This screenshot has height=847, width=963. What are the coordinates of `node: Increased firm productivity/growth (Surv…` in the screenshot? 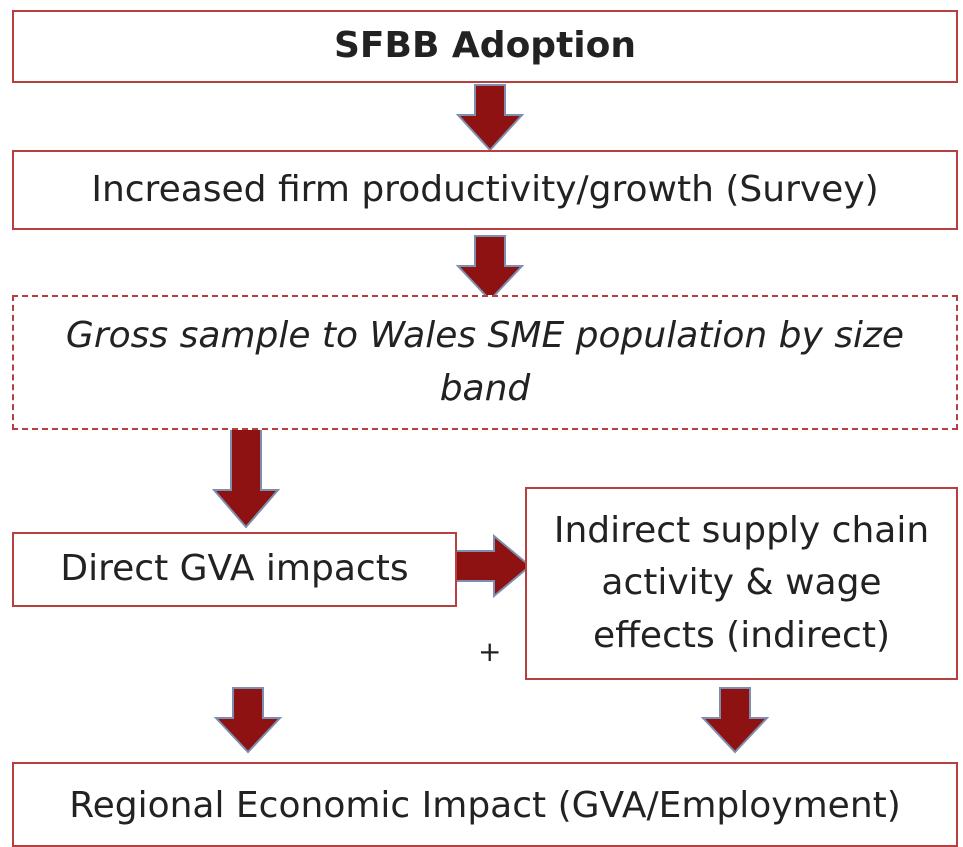 It's located at (485, 190).